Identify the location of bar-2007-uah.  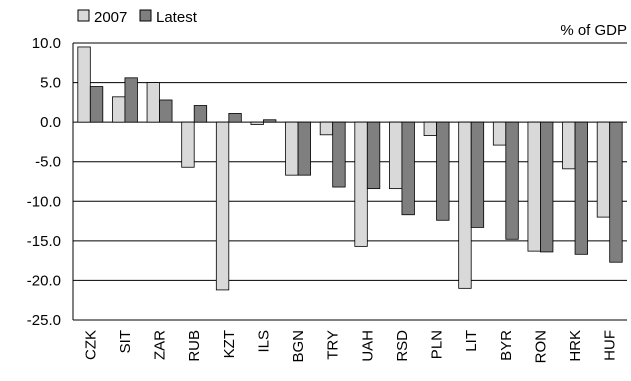
(361, 184).